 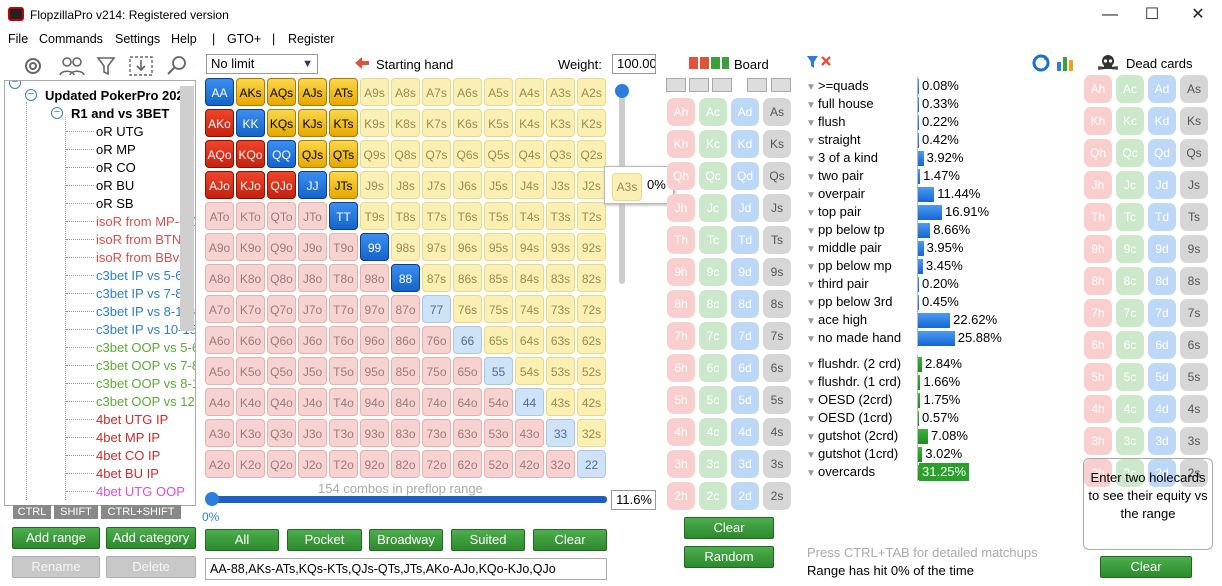 What do you see at coordinates (713, 304) in the screenshot?
I see `board-card-8c: 8c` at bounding box center [713, 304].